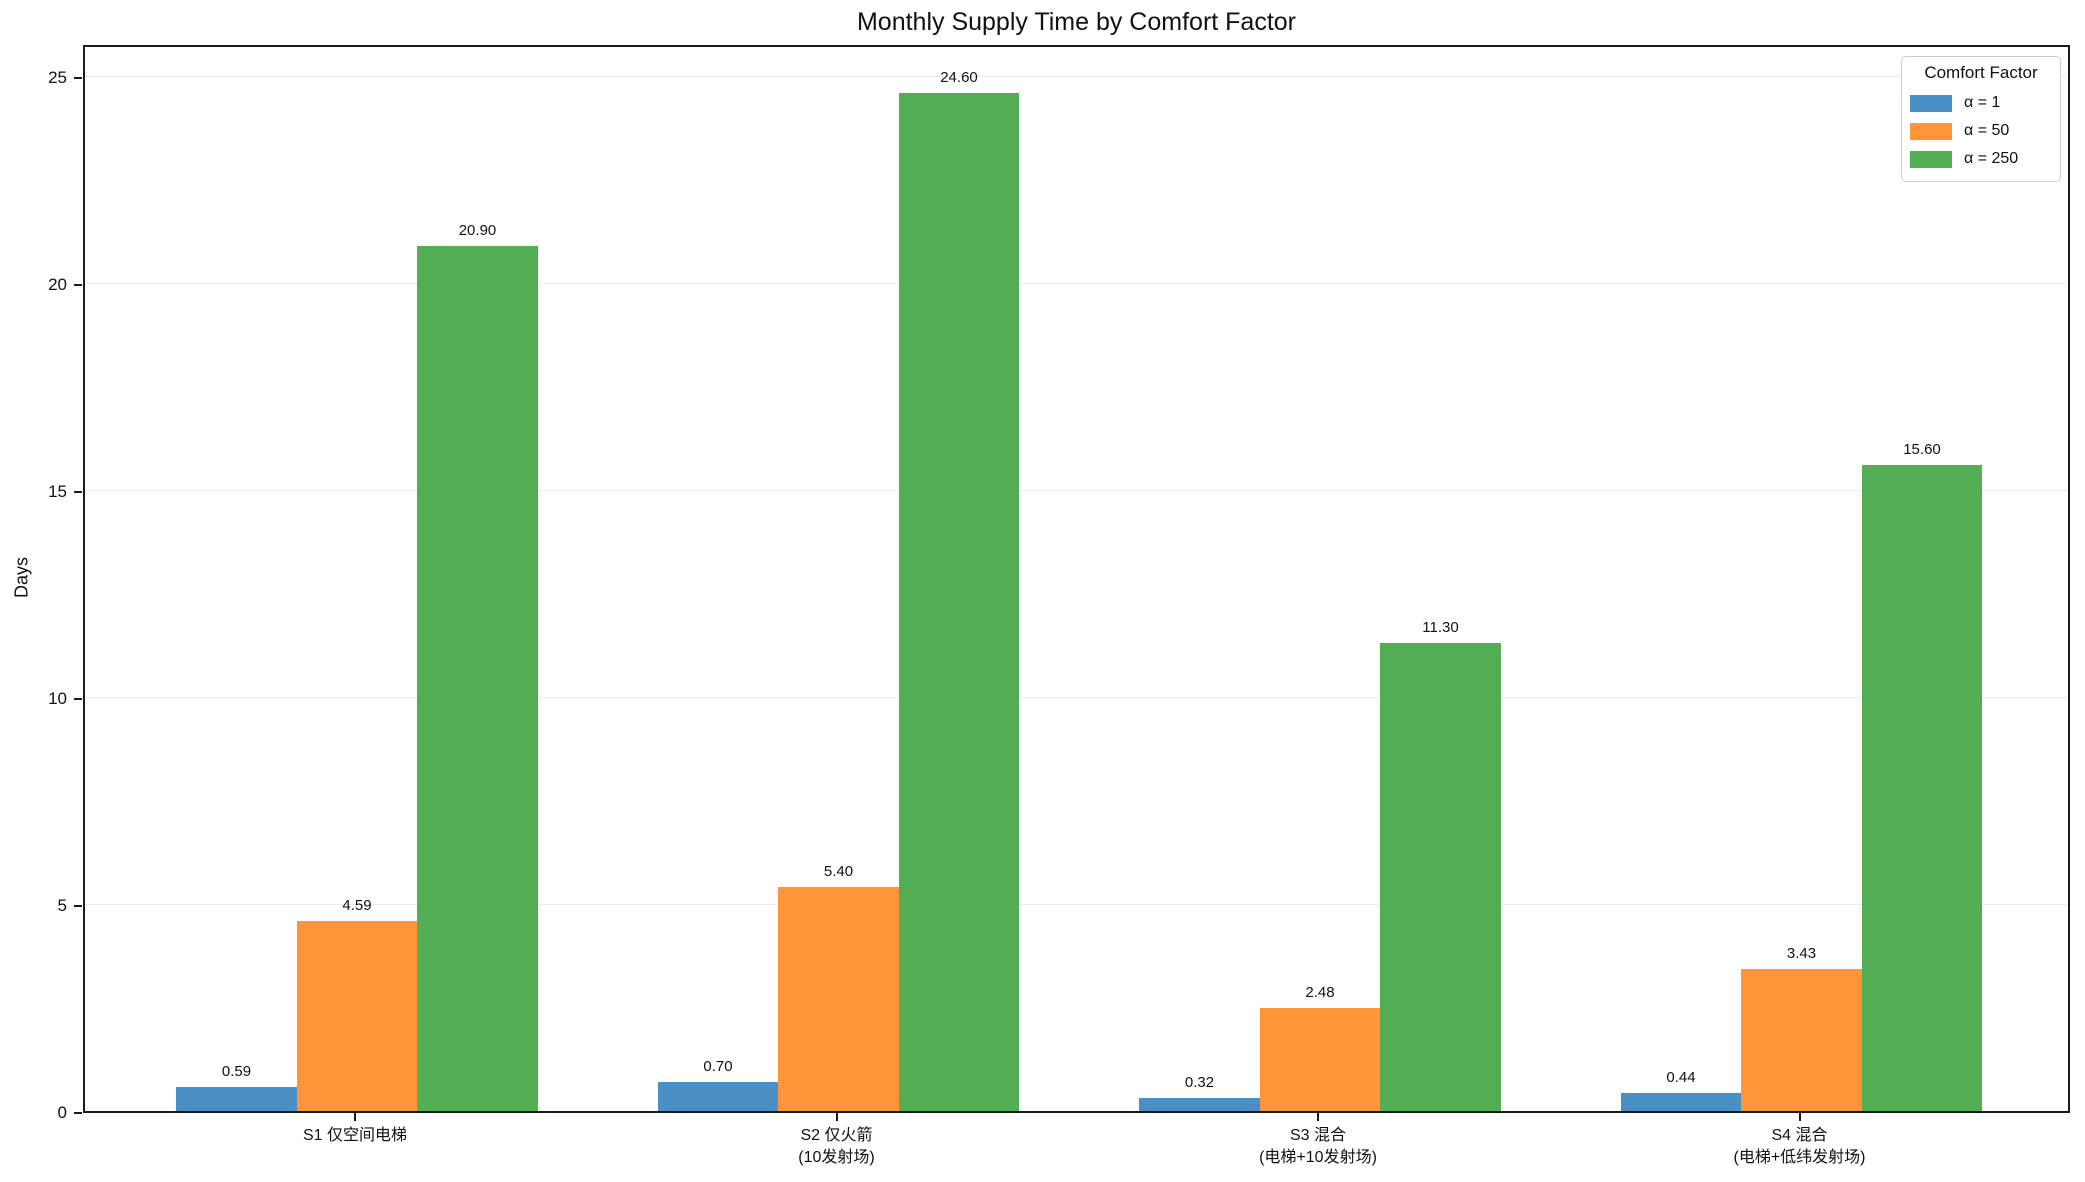 Image resolution: width=2085 pixels, height=1182 pixels. What do you see at coordinates (236, 1071) in the screenshot?
I see `bar-value-label: 0.59` at bounding box center [236, 1071].